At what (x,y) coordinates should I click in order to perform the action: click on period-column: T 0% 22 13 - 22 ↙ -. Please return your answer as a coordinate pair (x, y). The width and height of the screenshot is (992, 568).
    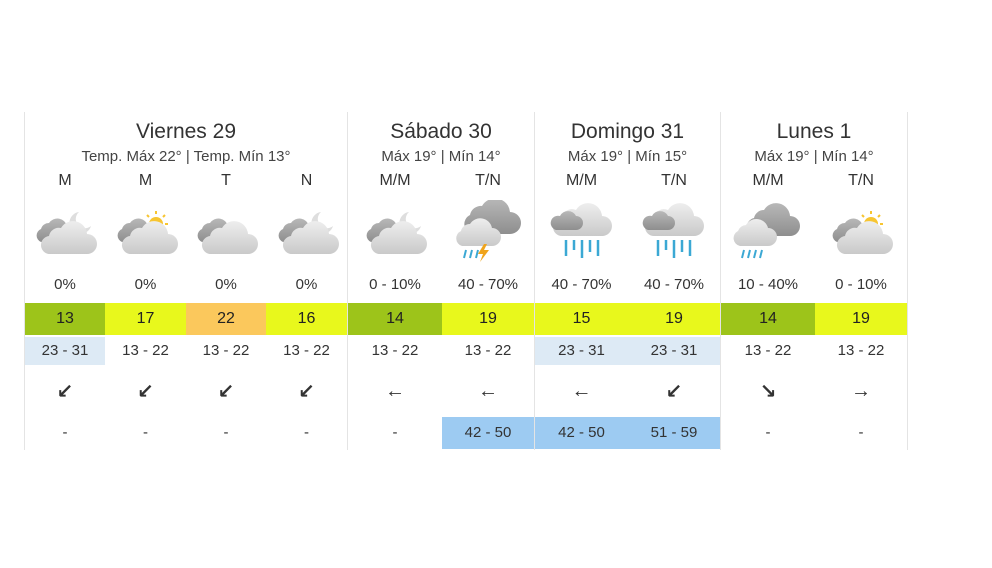
    Looking at the image, I should click on (226, 308).